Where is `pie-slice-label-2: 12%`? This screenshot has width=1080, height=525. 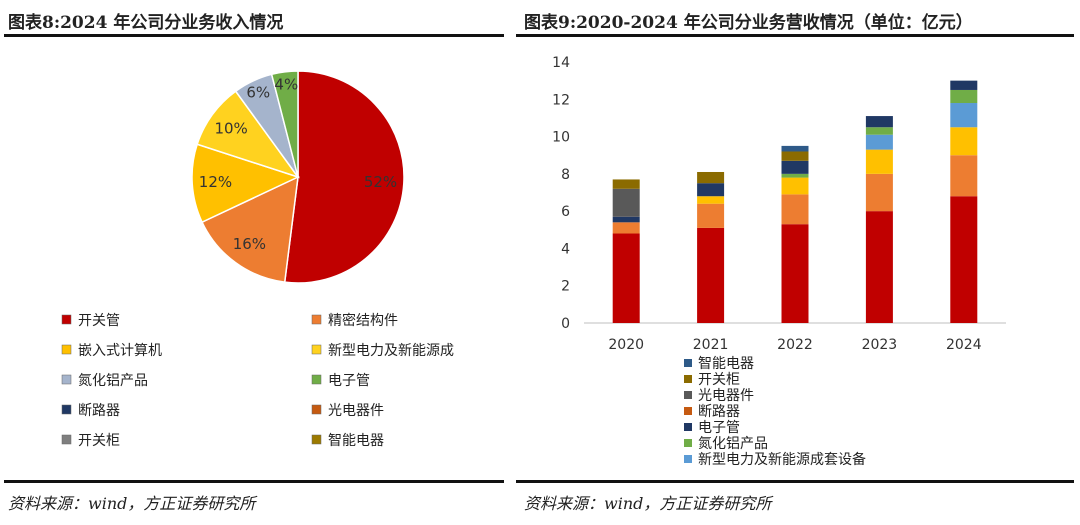 pie-slice-label-2: 12% is located at coordinates (215, 182).